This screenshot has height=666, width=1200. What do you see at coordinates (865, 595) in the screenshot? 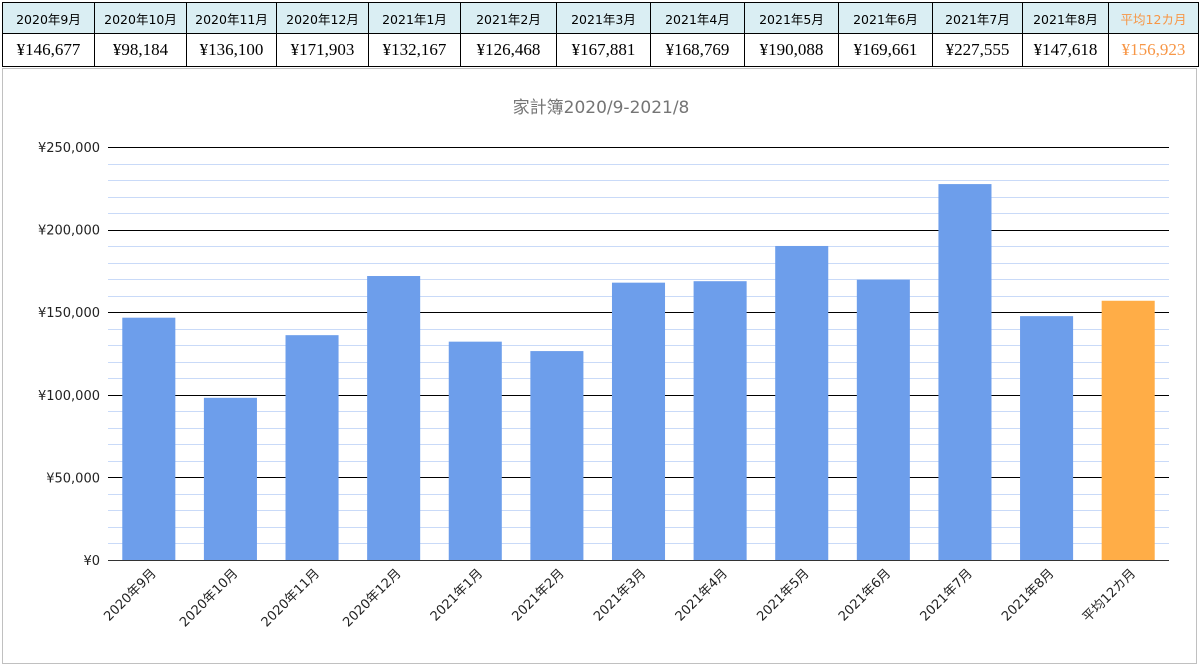
I see `x-axis-tick-label: 2021年6月` at bounding box center [865, 595].